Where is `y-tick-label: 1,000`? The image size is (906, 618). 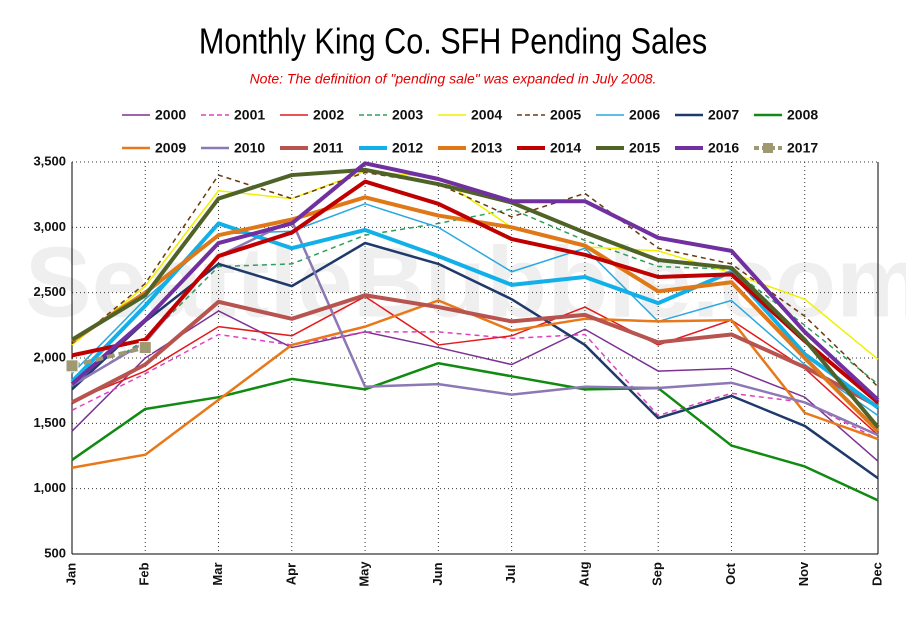 y-tick-label: 1,000 is located at coordinates (49, 487).